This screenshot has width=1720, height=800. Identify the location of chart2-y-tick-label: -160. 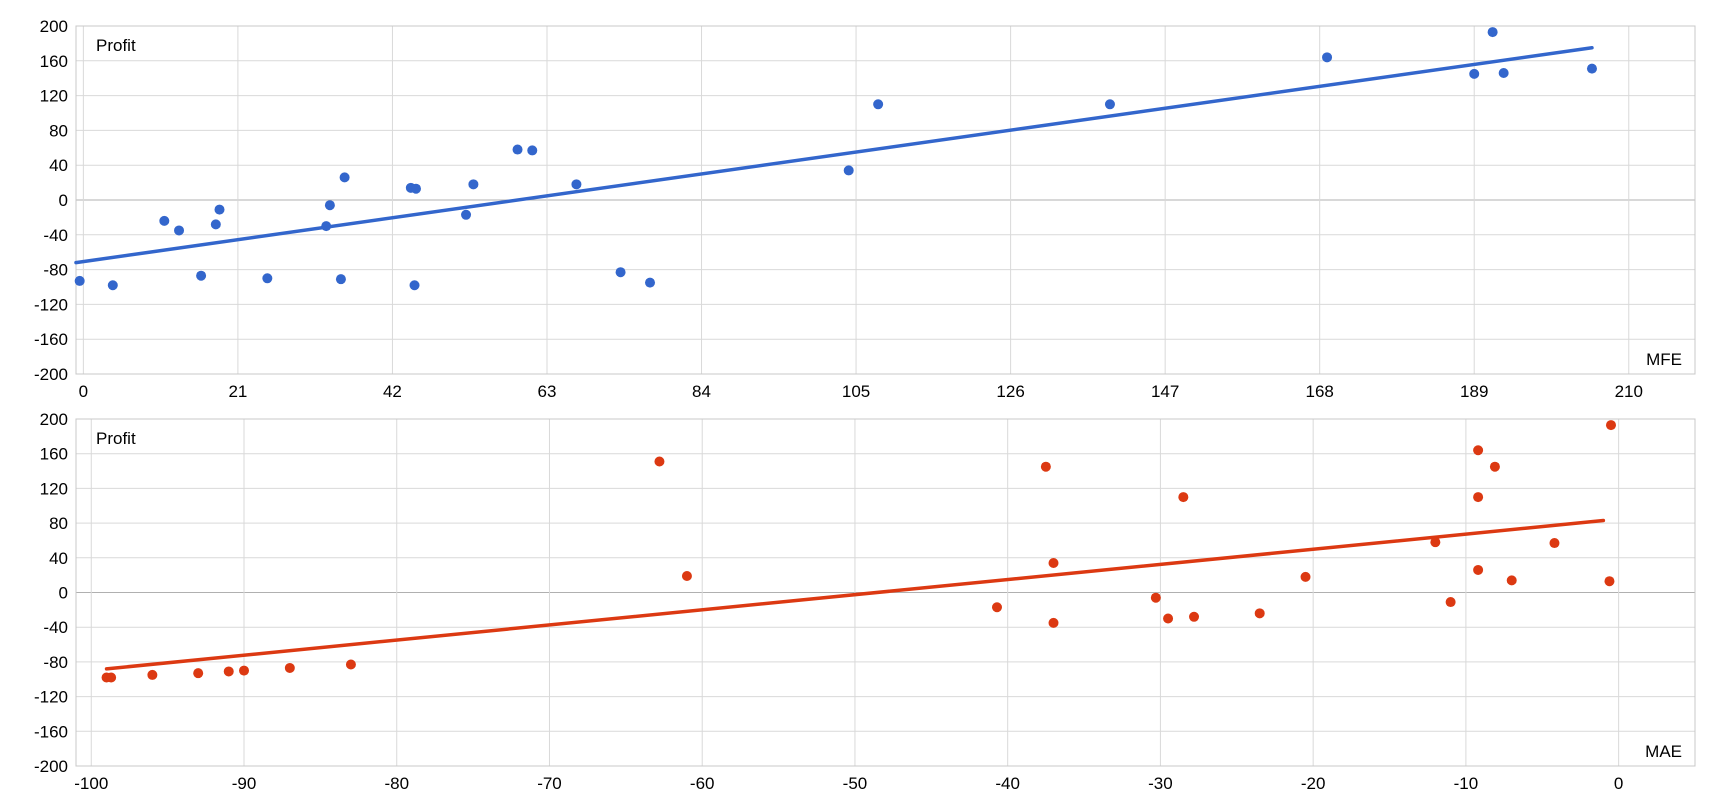
(51, 731).